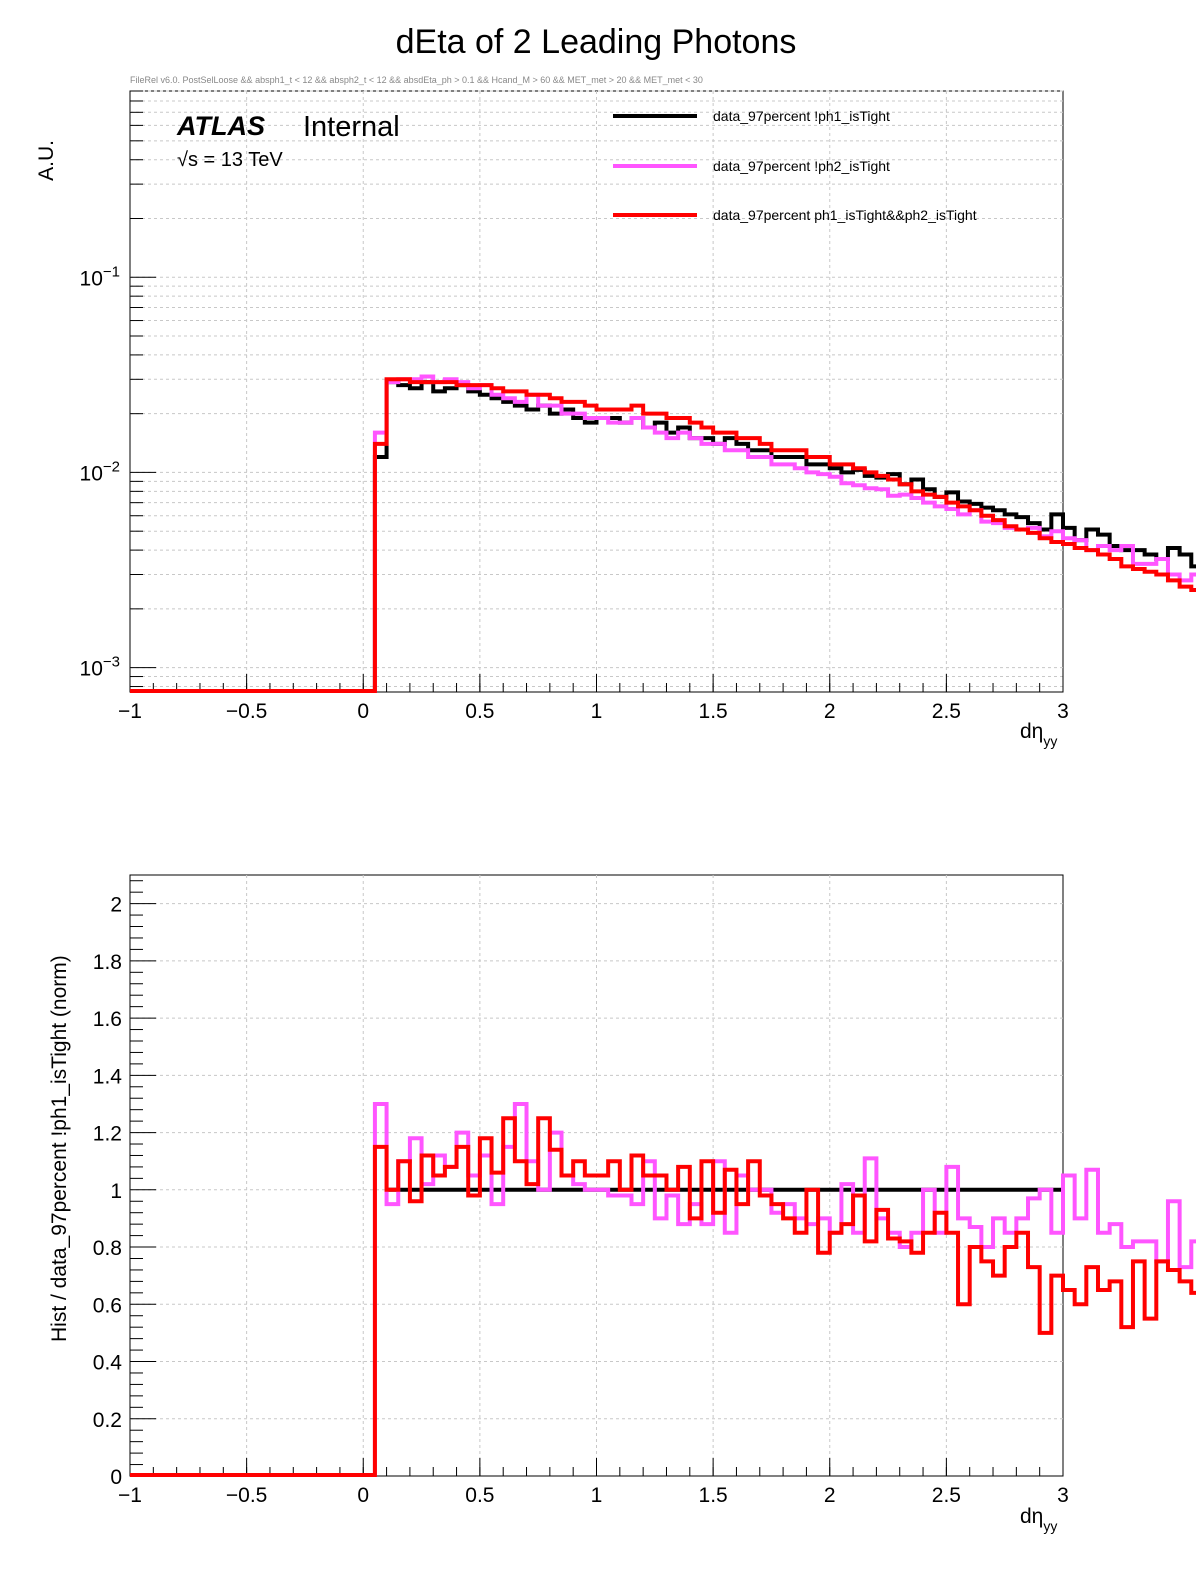 This screenshot has height=1572, width=1196. I want to click on bottom-x-axis-label-sub: yy, so click(1050, 1526).